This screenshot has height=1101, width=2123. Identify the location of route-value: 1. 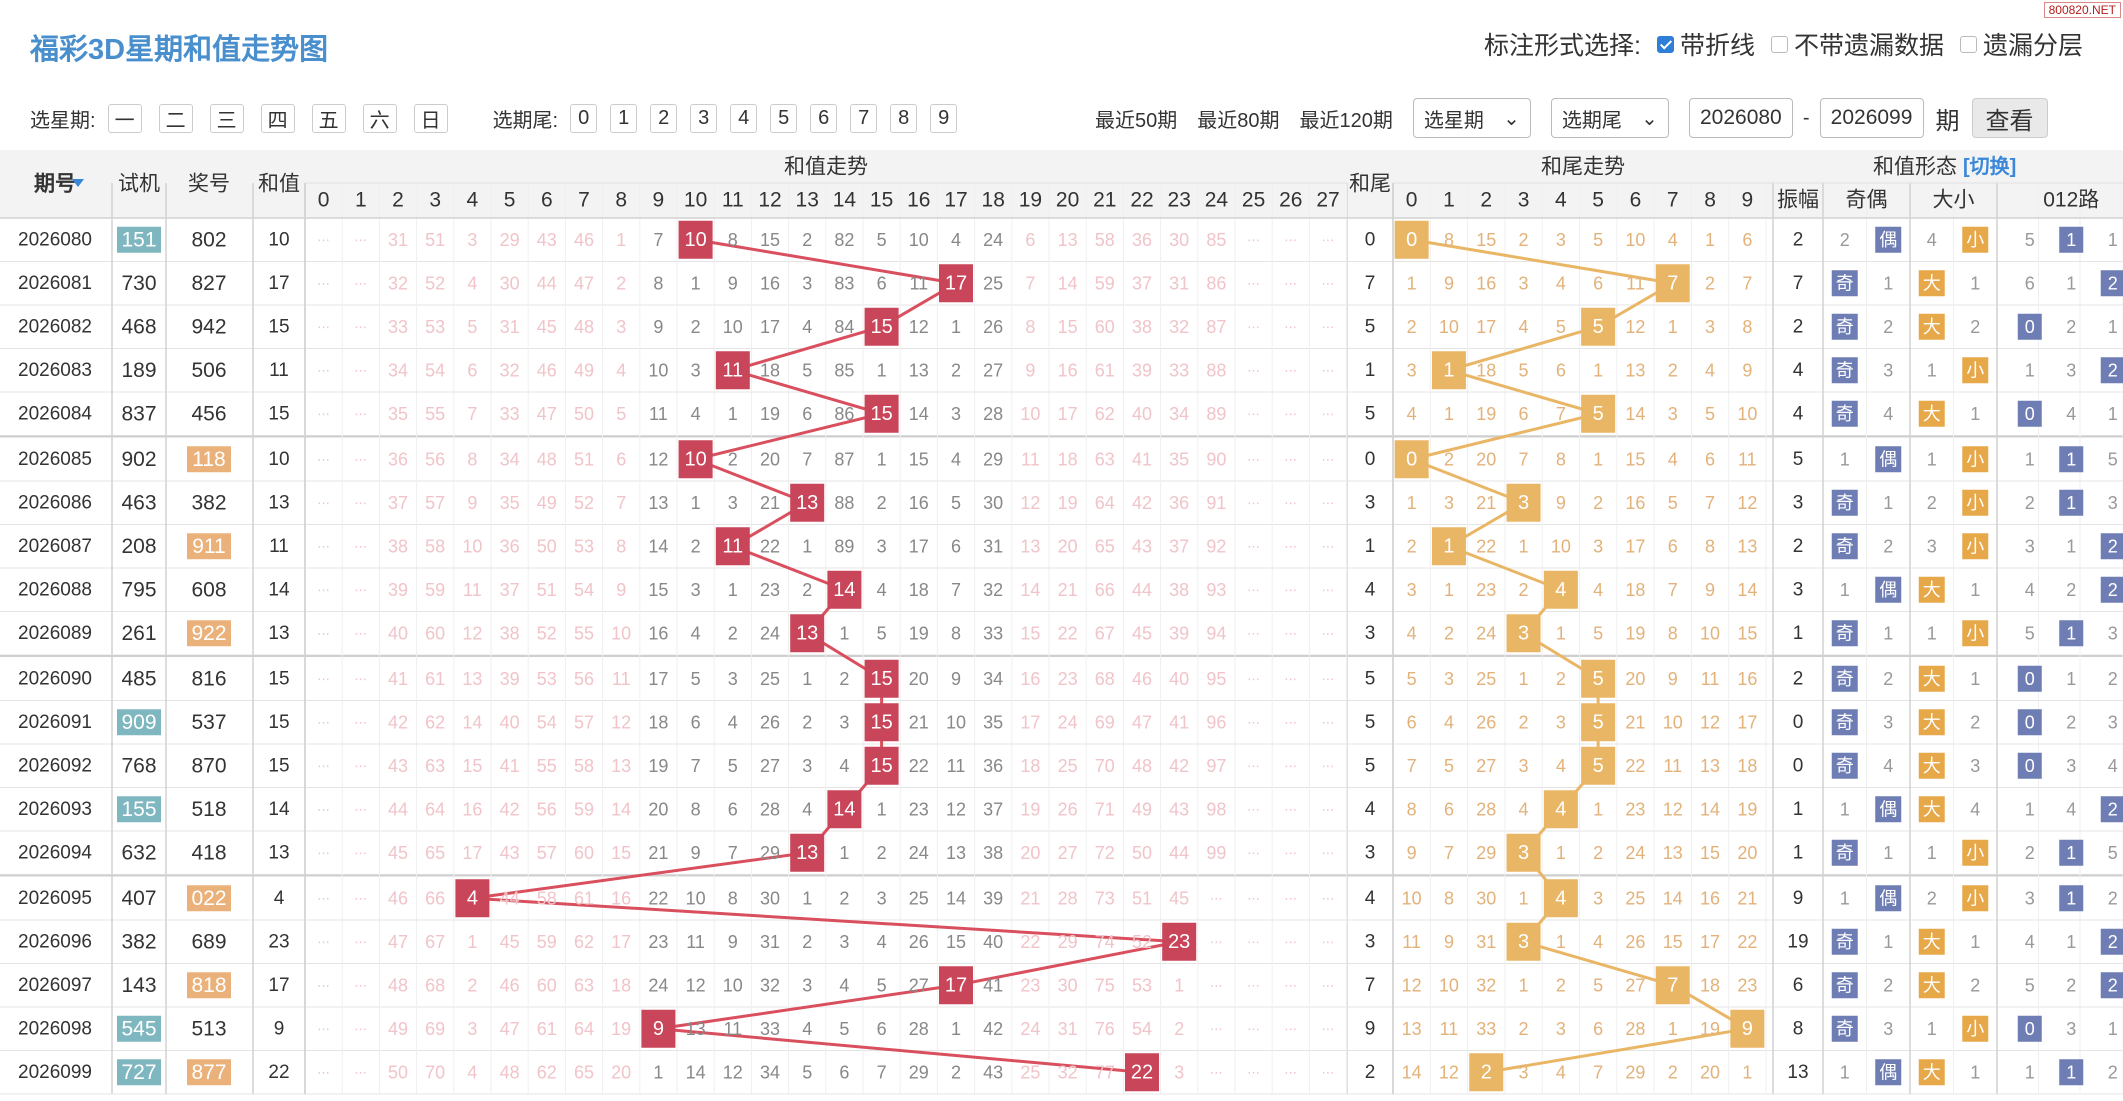
(2071, 1072).